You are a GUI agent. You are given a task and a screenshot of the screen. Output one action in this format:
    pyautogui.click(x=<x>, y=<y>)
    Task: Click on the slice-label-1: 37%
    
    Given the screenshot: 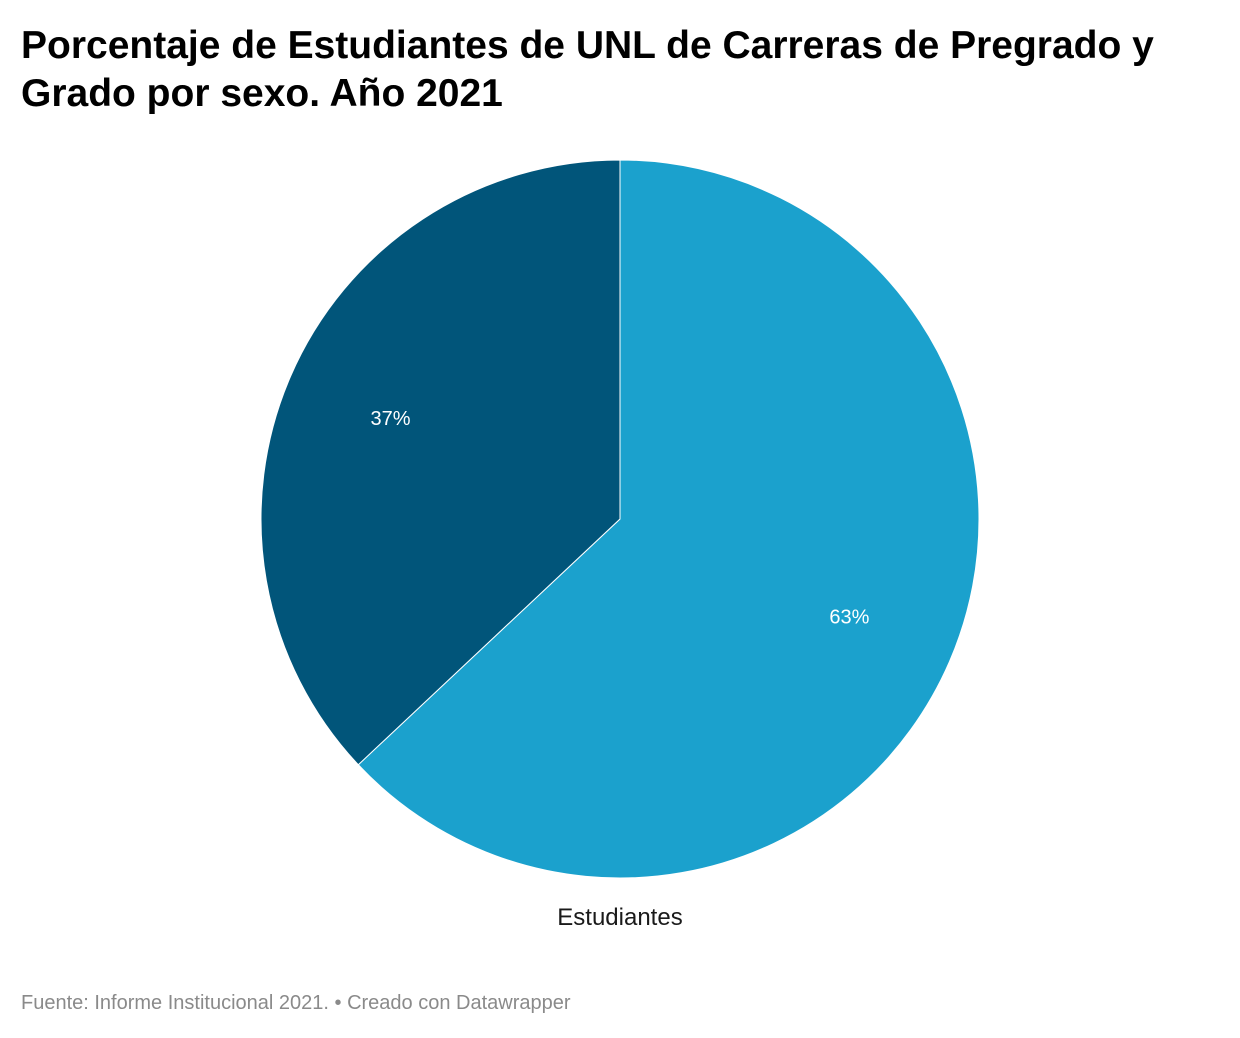 What is the action you would take?
    pyautogui.click(x=391, y=419)
    